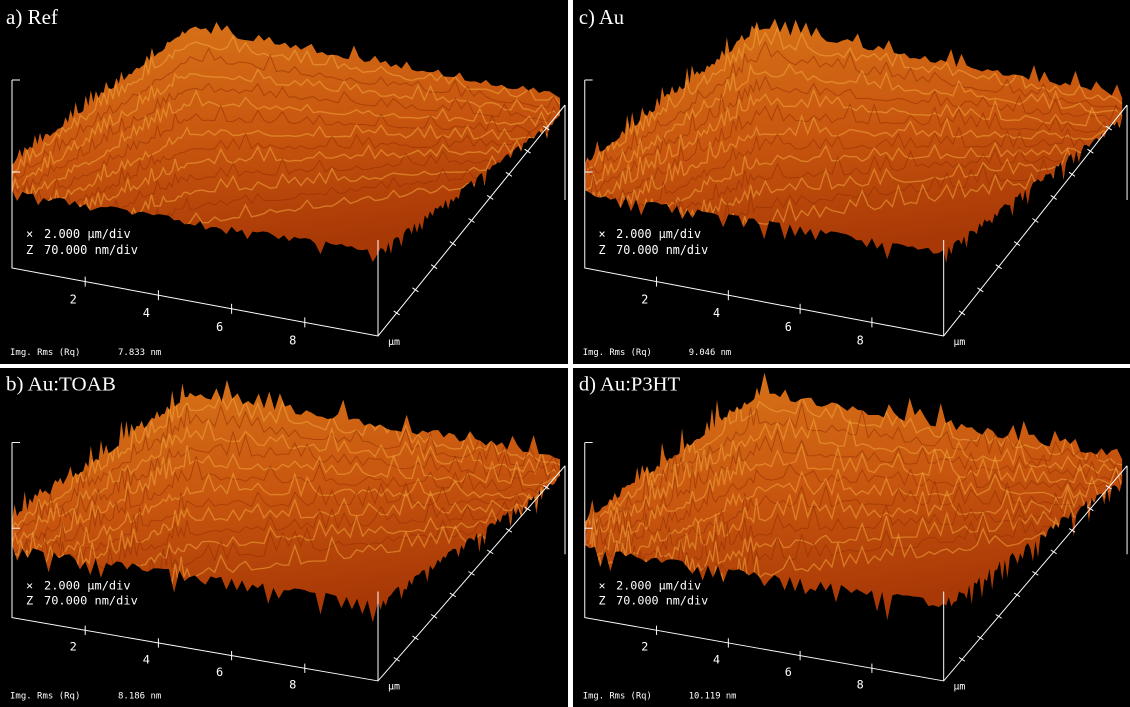  Describe the element at coordinates (629, 384) in the screenshot. I see `panel-label: d) Au:P3HT` at that location.